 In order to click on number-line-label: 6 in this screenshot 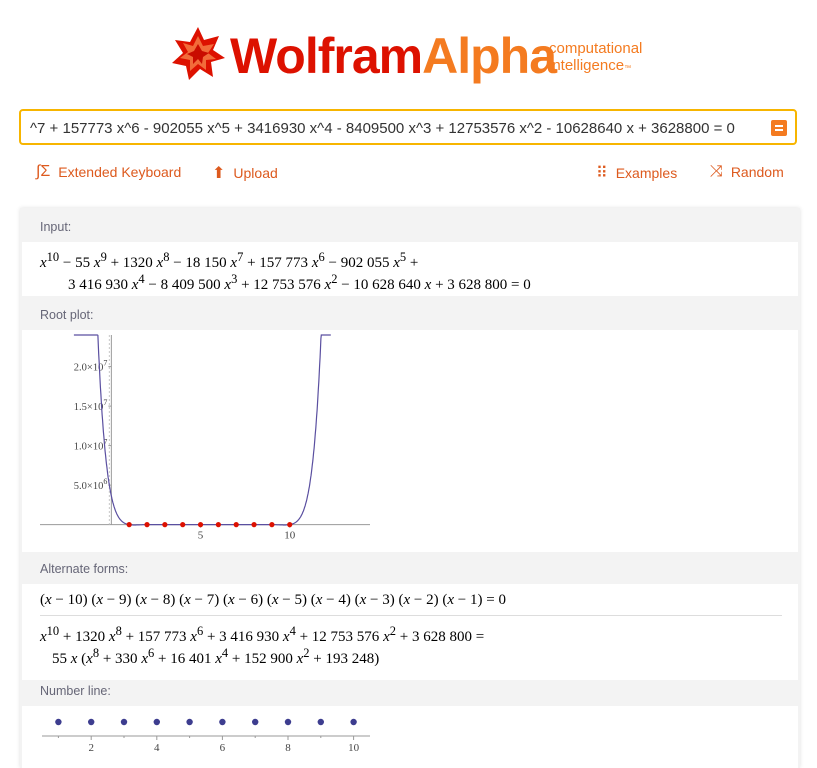, I will do `click(223, 748)`.